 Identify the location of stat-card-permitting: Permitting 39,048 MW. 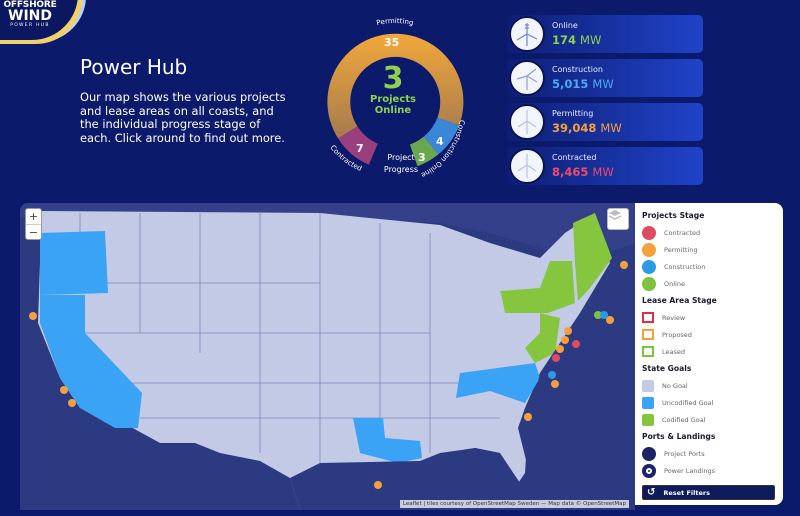
(605, 122).